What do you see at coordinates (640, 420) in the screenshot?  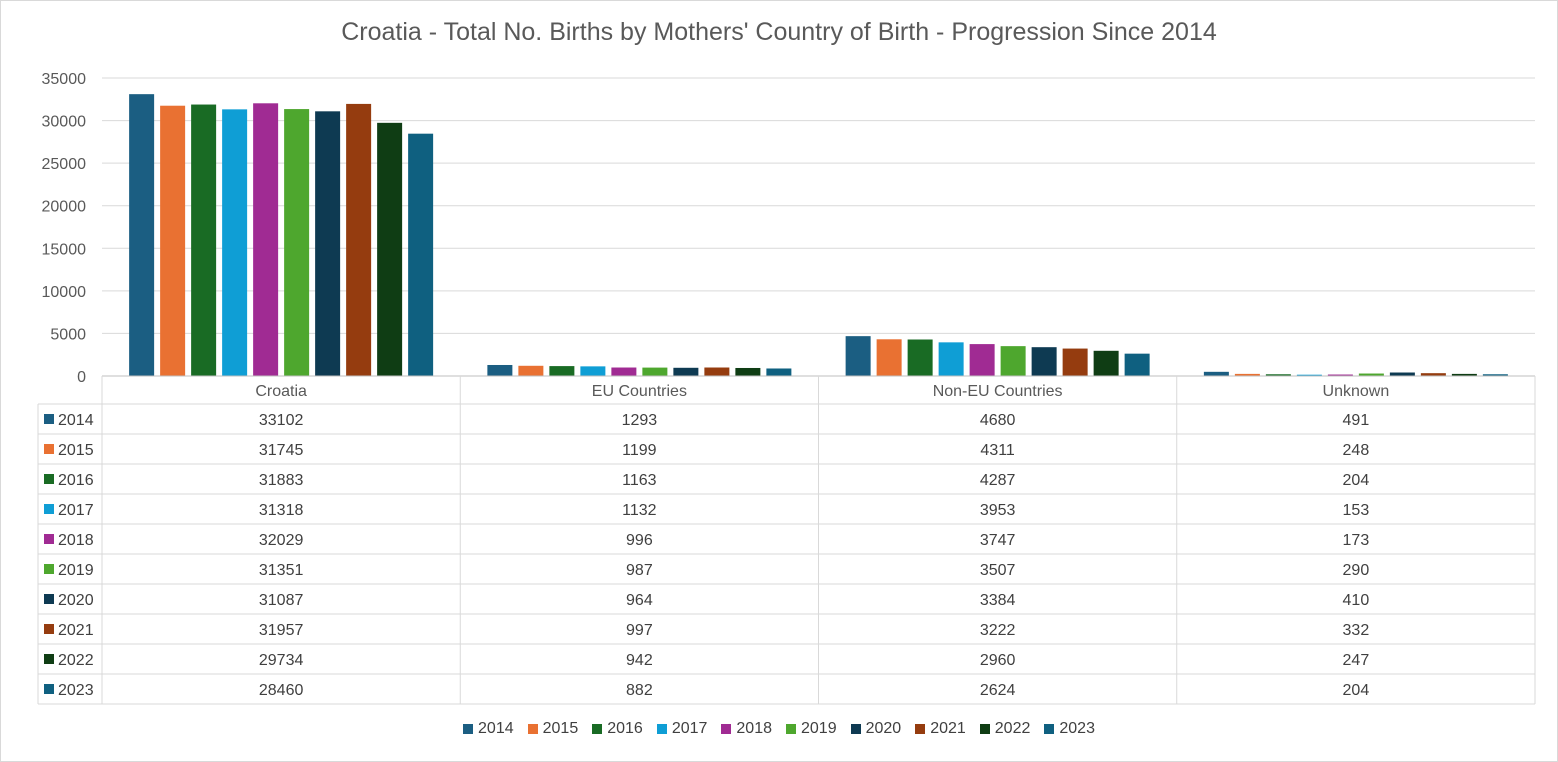 I see `data-label: 1293` at bounding box center [640, 420].